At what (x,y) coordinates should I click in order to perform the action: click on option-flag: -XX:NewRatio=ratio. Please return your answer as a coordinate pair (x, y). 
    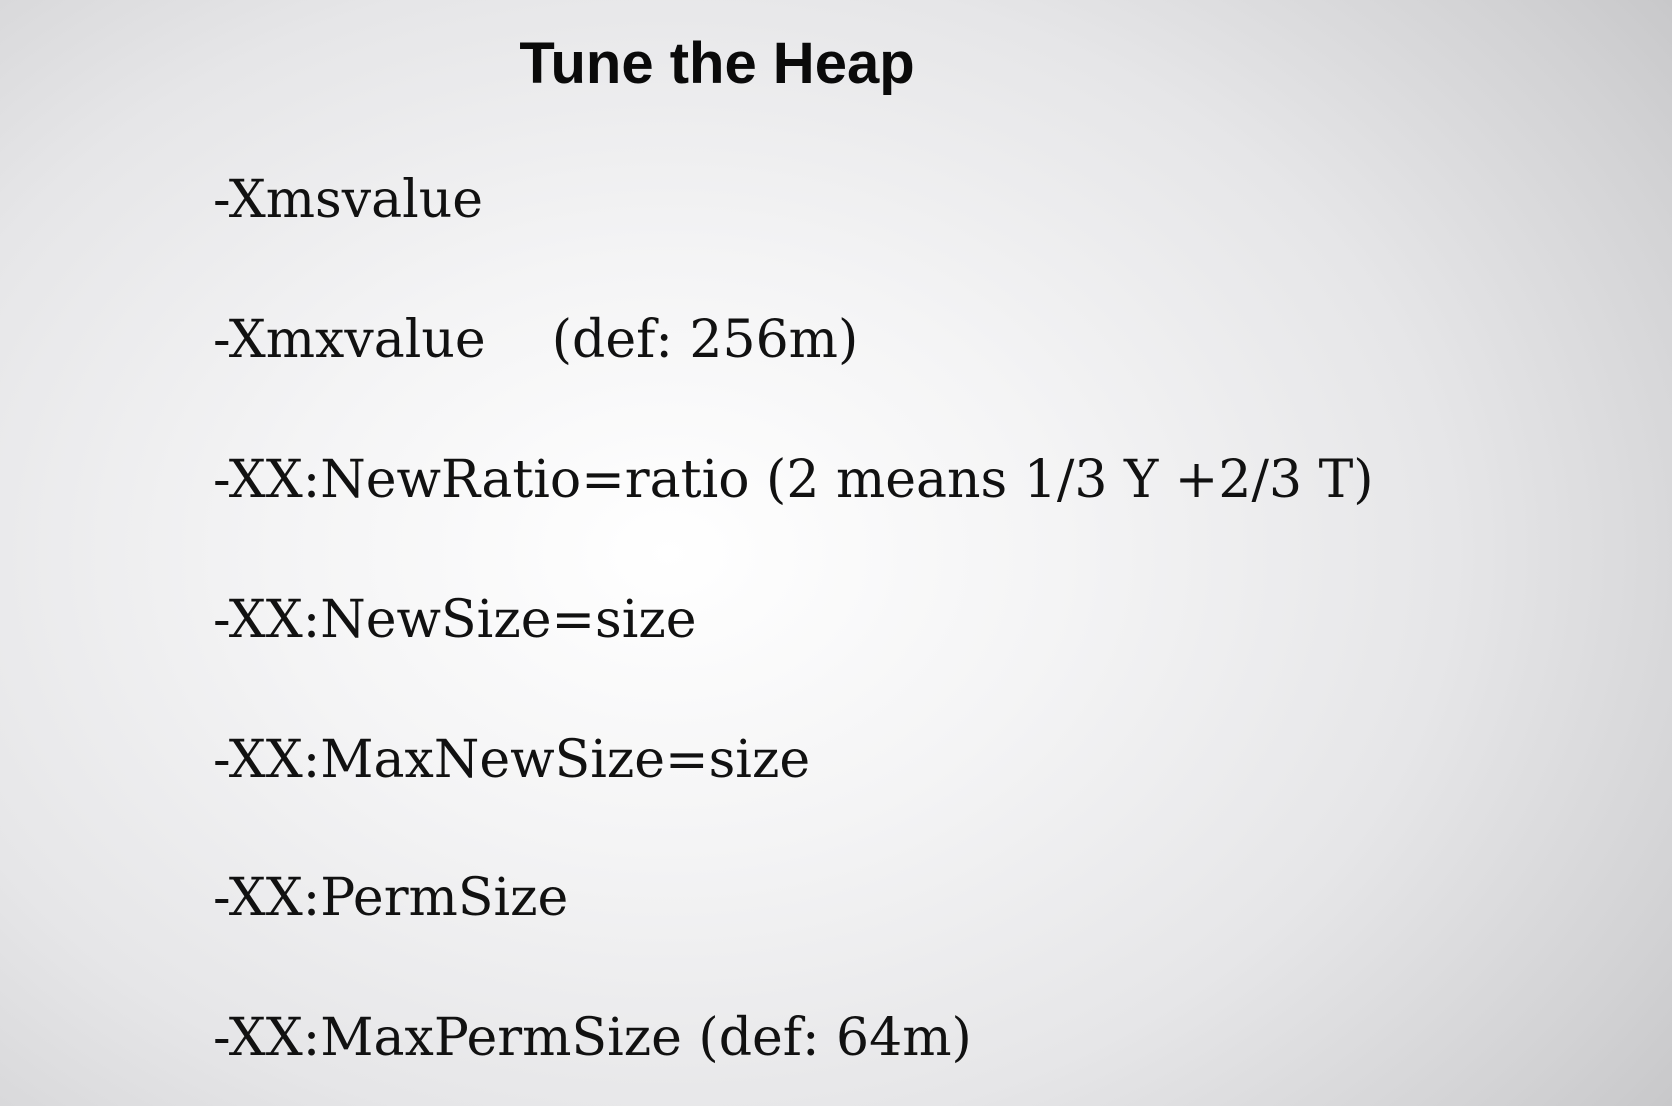
    Looking at the image, I should click on (481, 480).